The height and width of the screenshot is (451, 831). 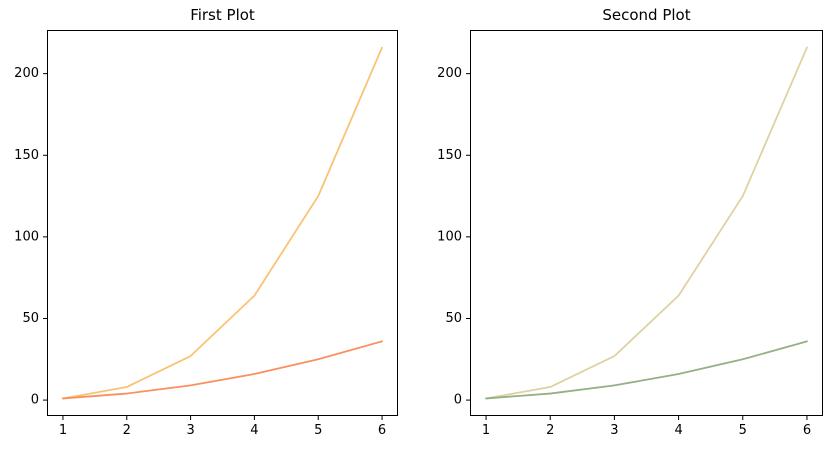 I want to click on plot-title-first: First Plot, so click(x=222, y=15).